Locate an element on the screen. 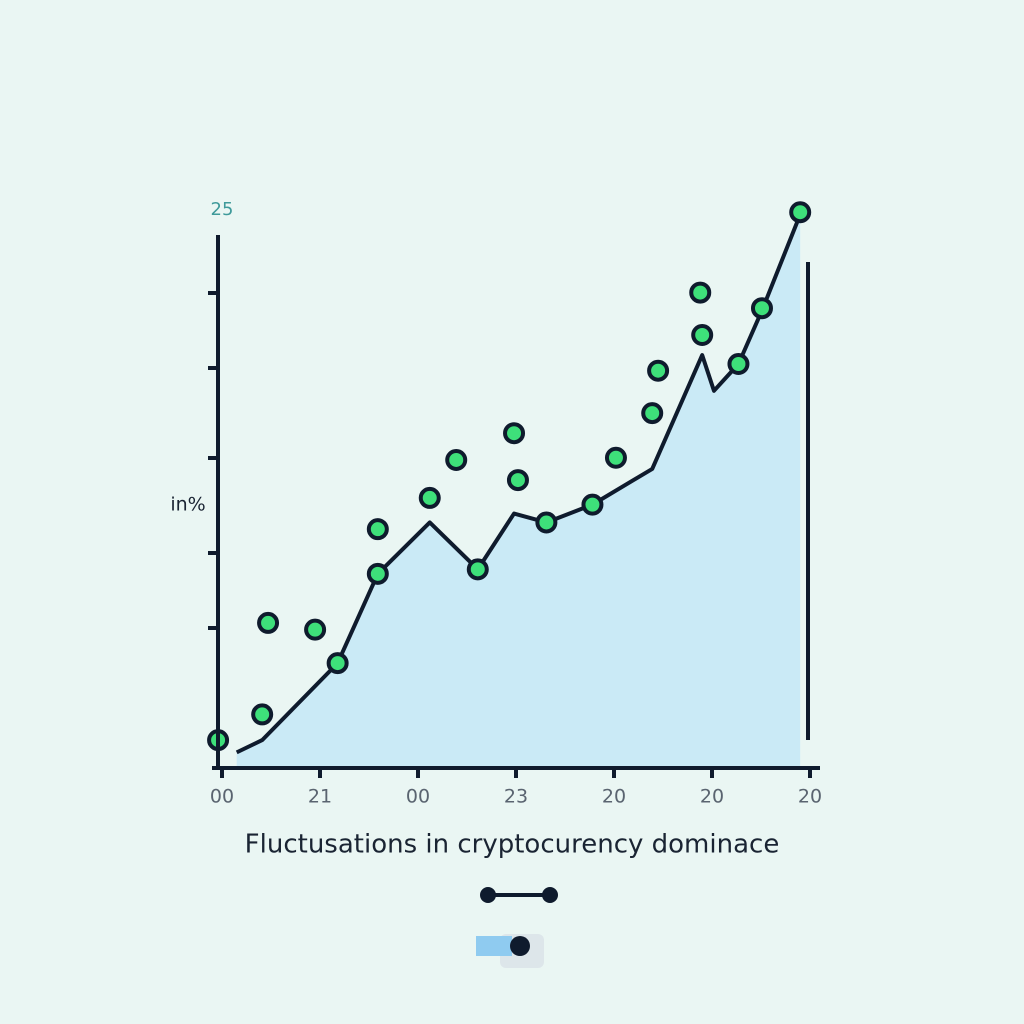  y-axis-label: in% is located at coordinates (187, 505).